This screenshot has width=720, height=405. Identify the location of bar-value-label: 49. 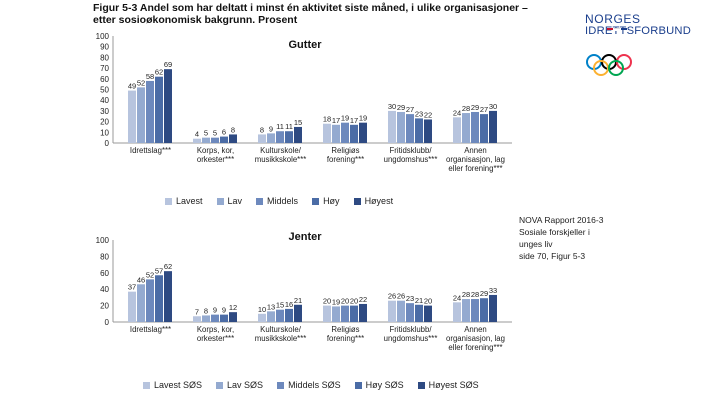
(132, 86).